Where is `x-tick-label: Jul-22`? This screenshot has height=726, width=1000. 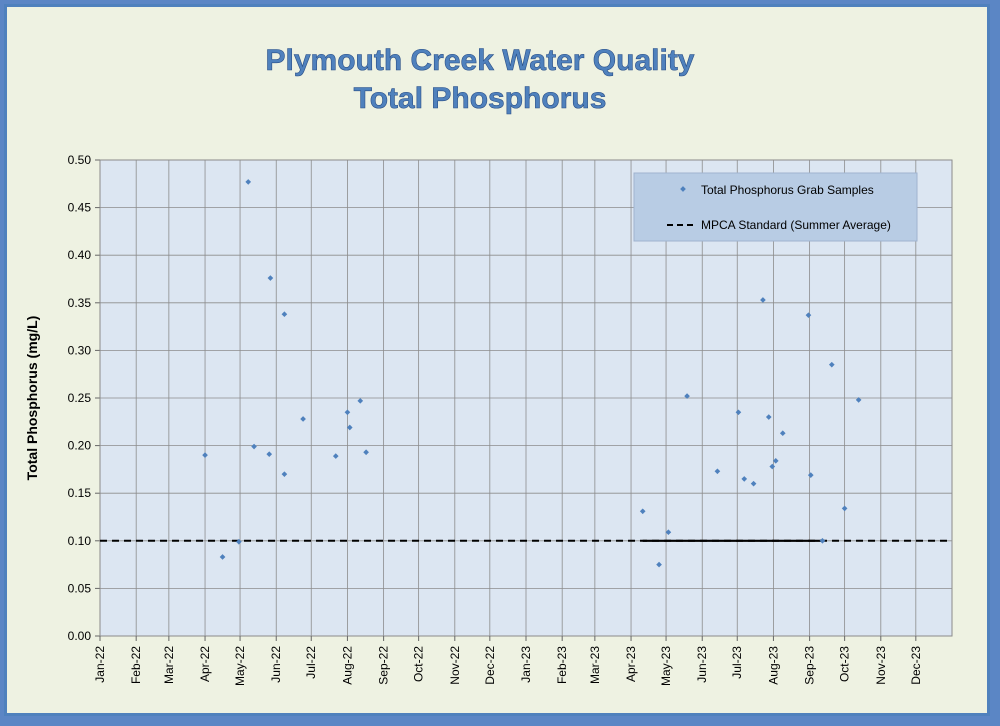 x-tick-label: Jul-22 is located at coordinates (311, 662).